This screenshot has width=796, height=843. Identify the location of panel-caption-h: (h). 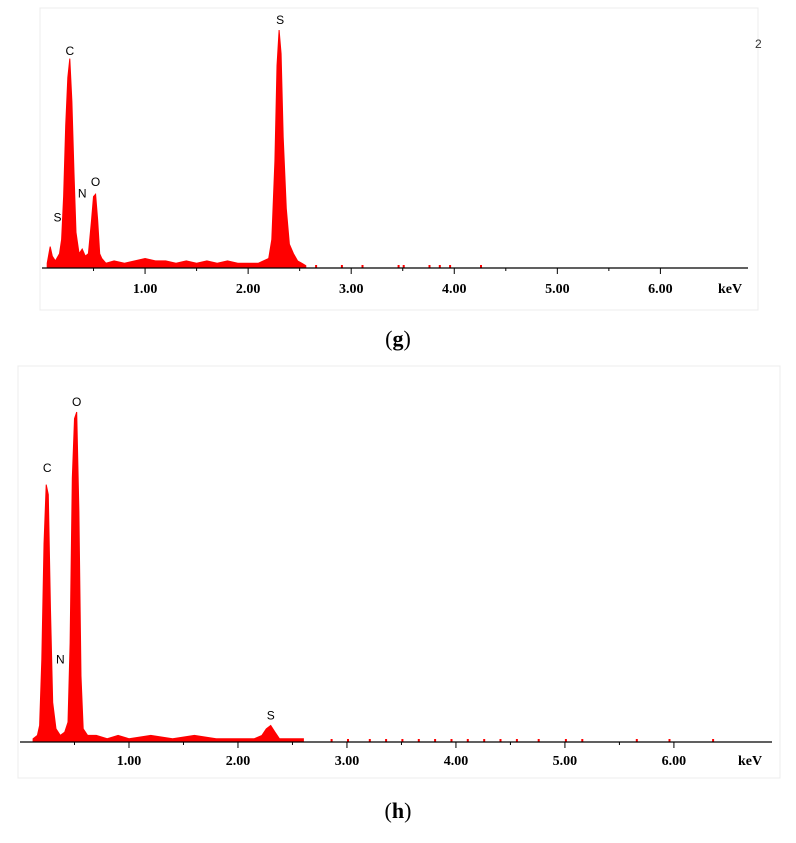
(398, 810).